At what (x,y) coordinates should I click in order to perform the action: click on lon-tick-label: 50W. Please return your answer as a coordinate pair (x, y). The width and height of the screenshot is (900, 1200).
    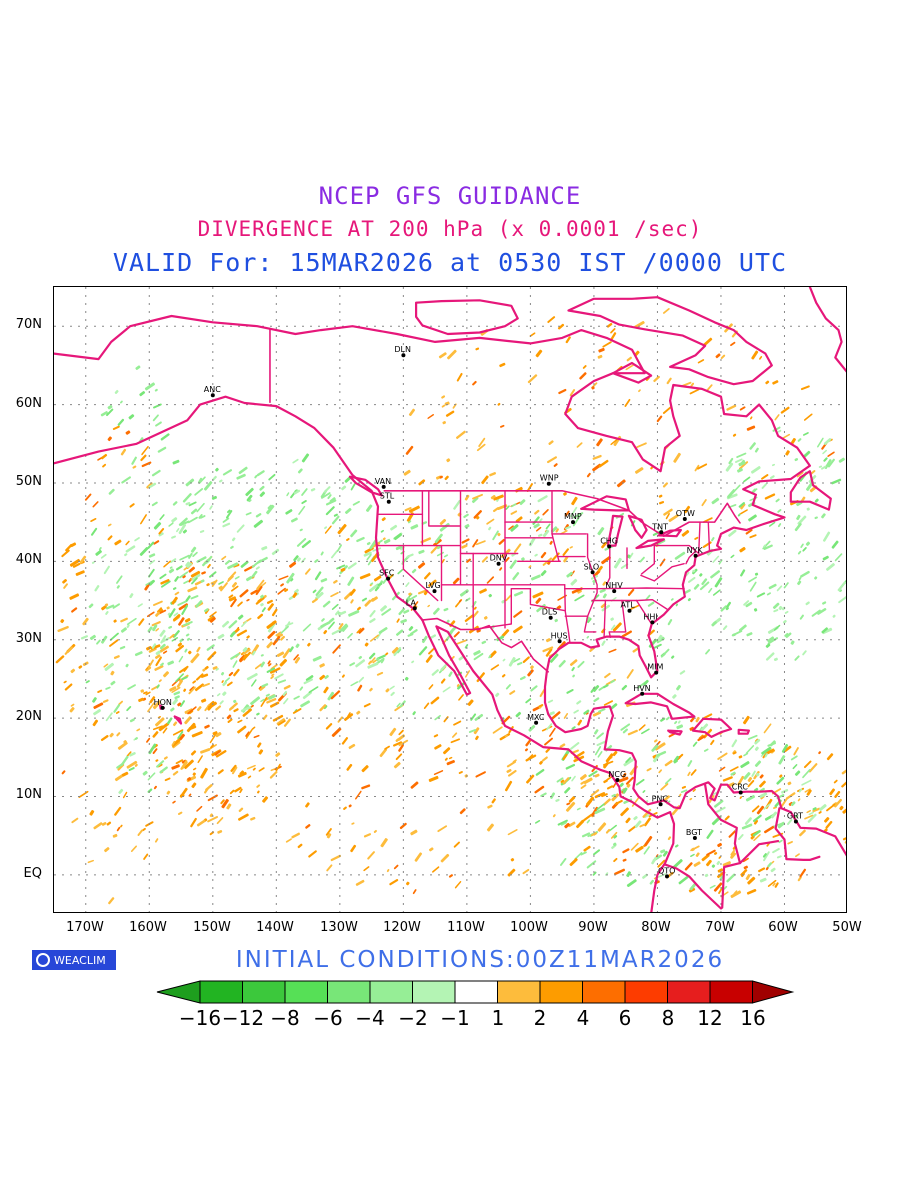
    Looking at the image, I should click on (847, 927).